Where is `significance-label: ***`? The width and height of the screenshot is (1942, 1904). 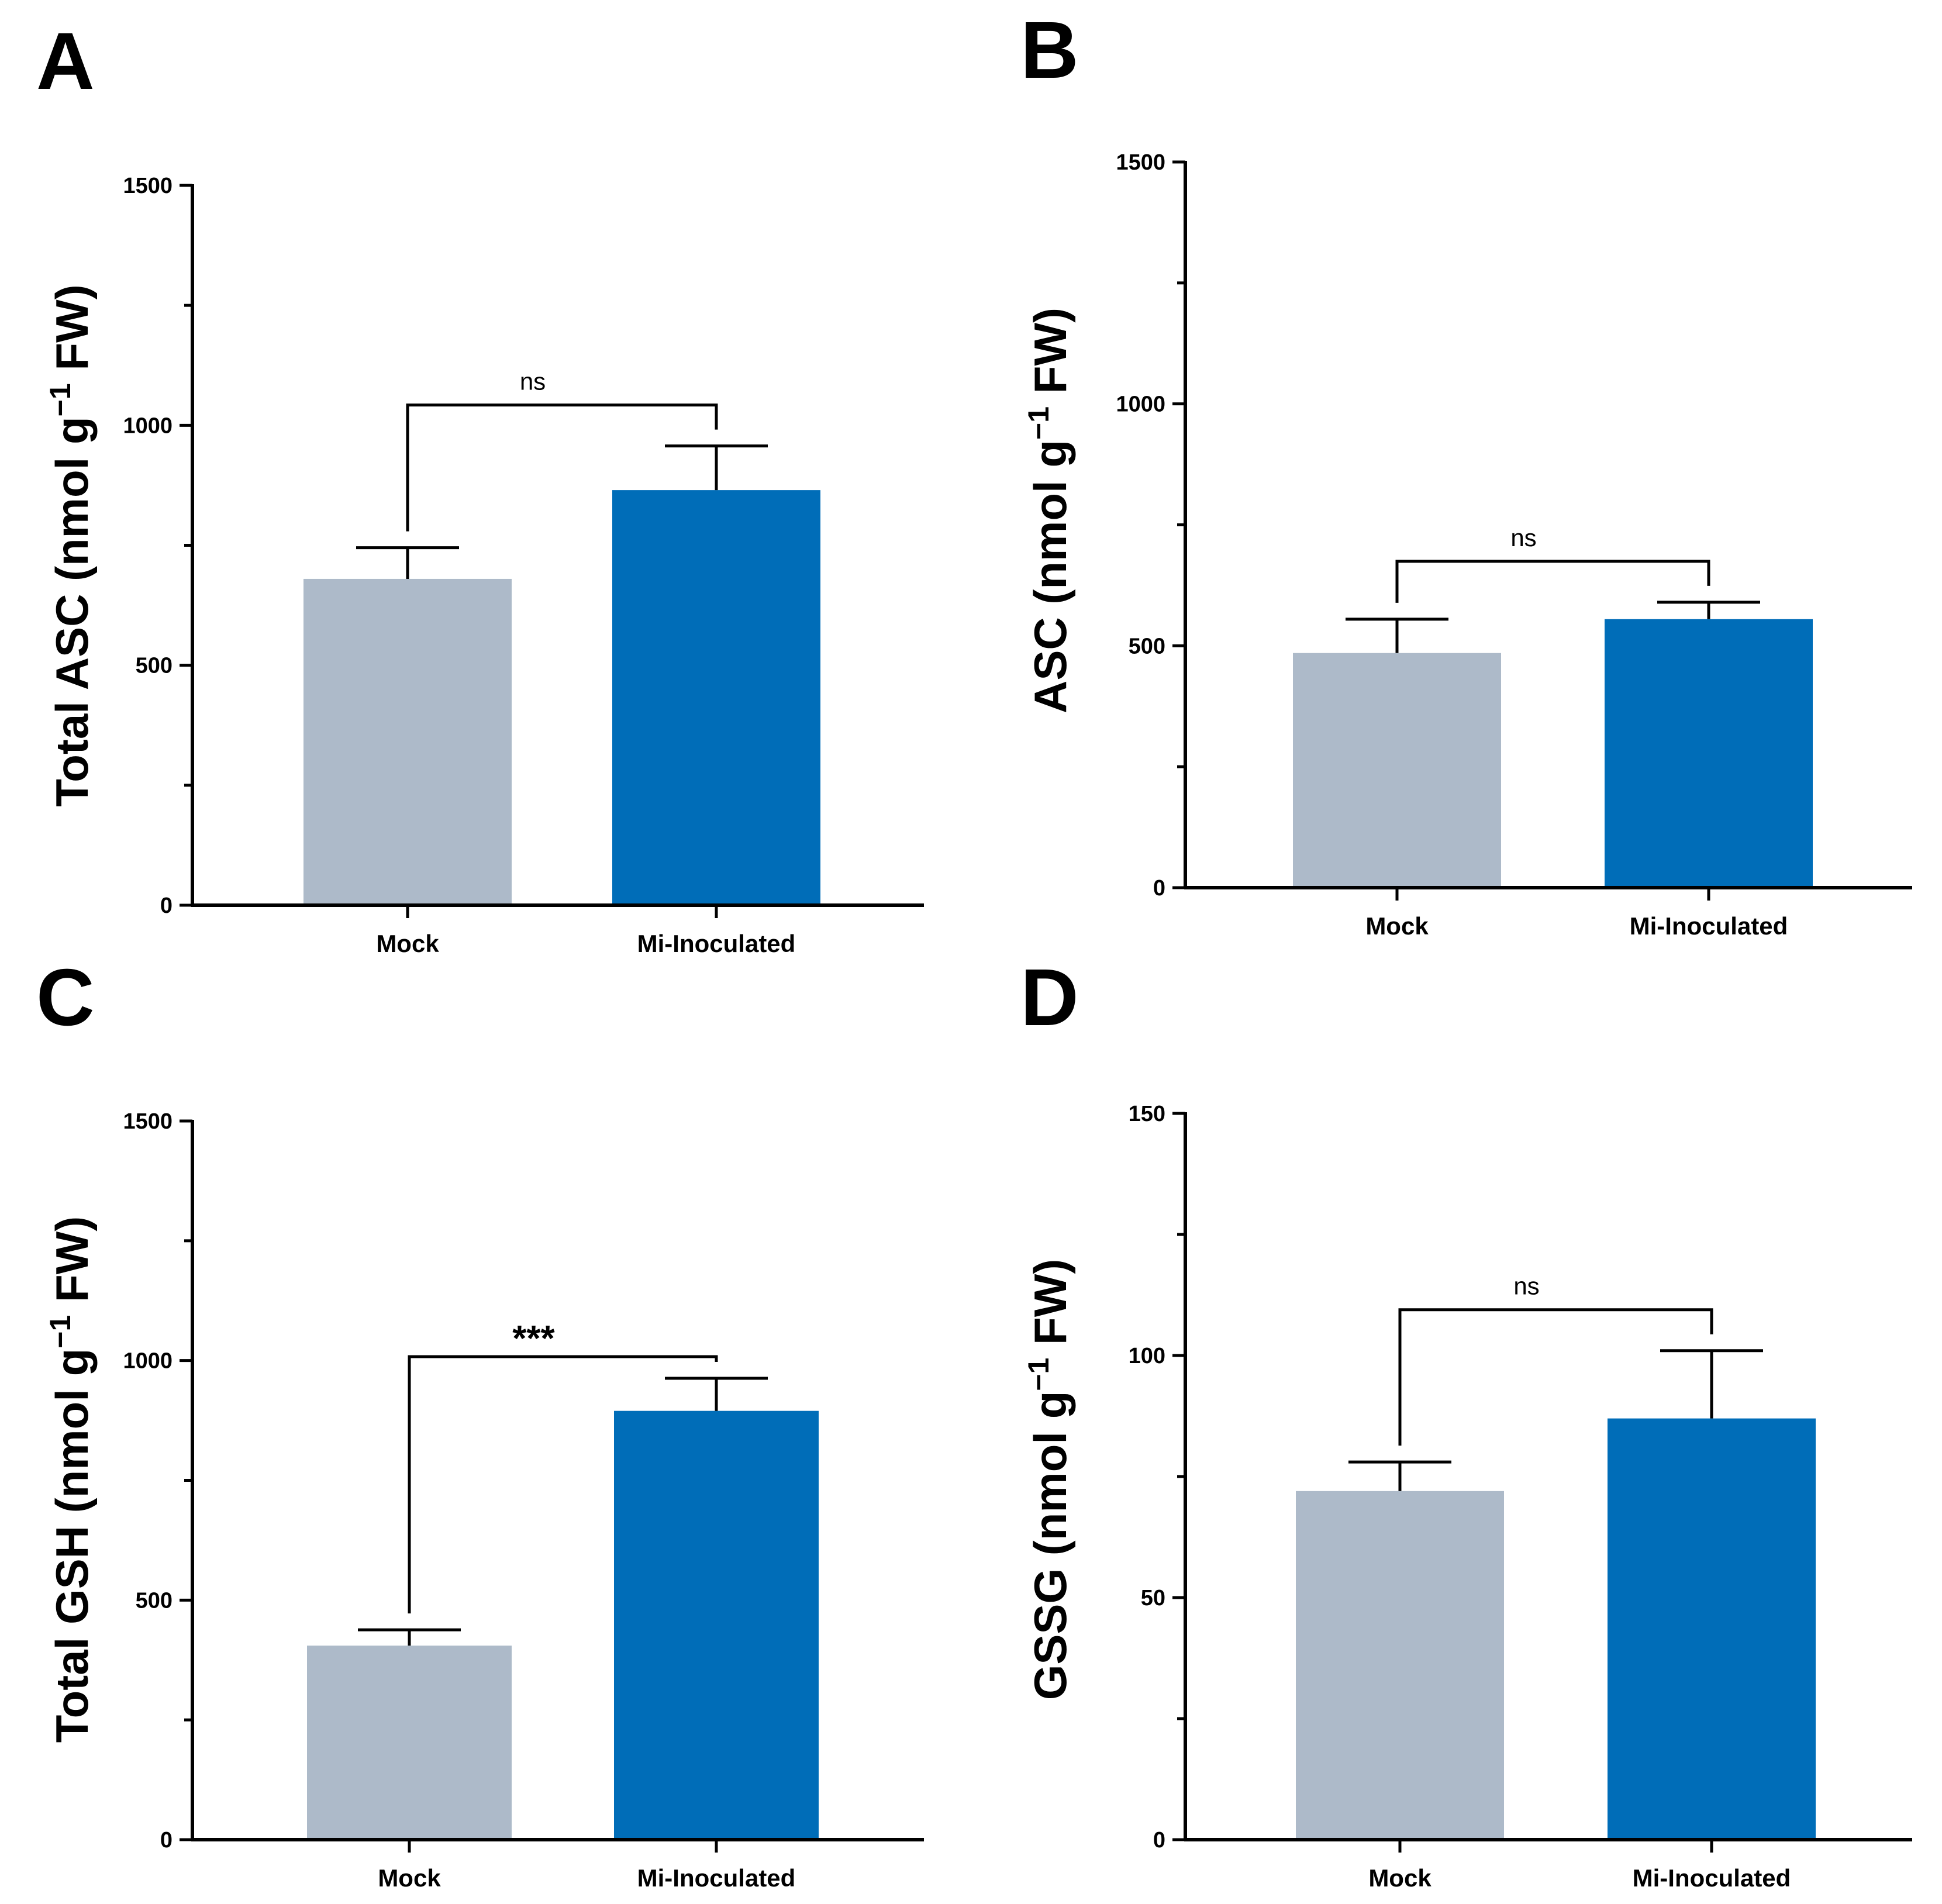 significance-label: *** is located at coordinates (533, 1339).